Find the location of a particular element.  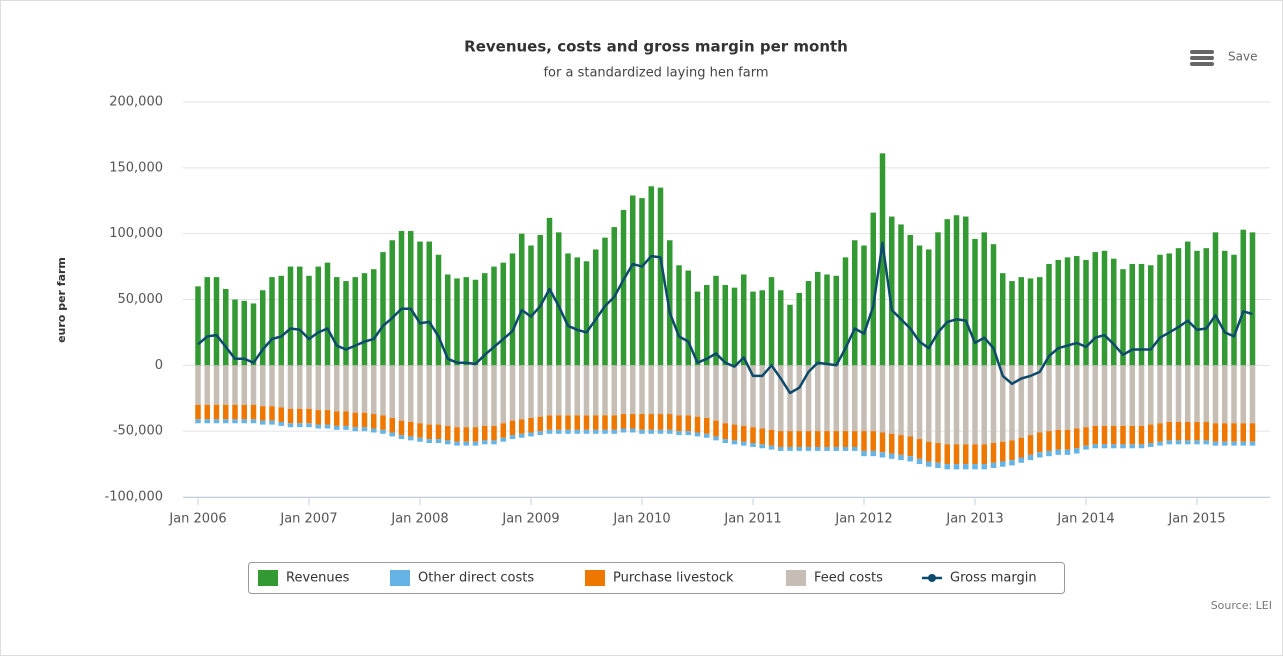

y-tick-label: -100,000 is located at coordinates (134, 497).